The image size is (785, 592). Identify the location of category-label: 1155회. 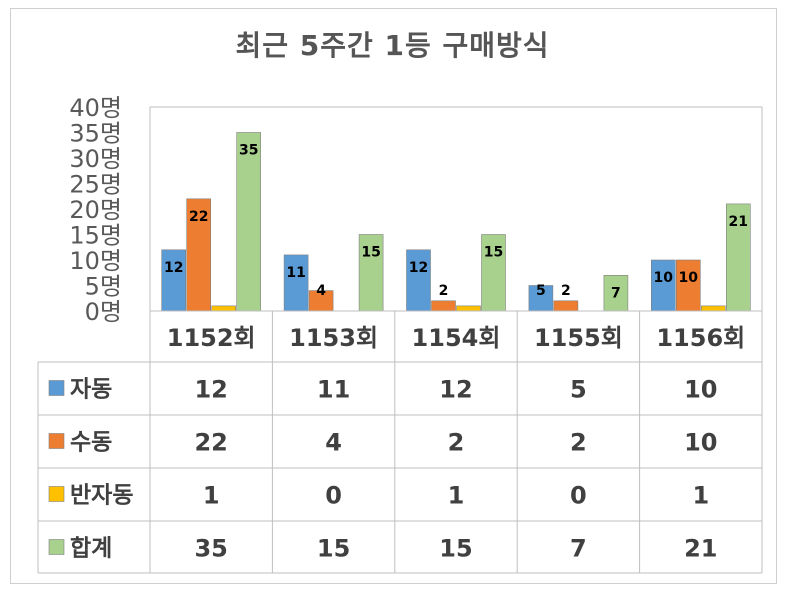
(578, 338).